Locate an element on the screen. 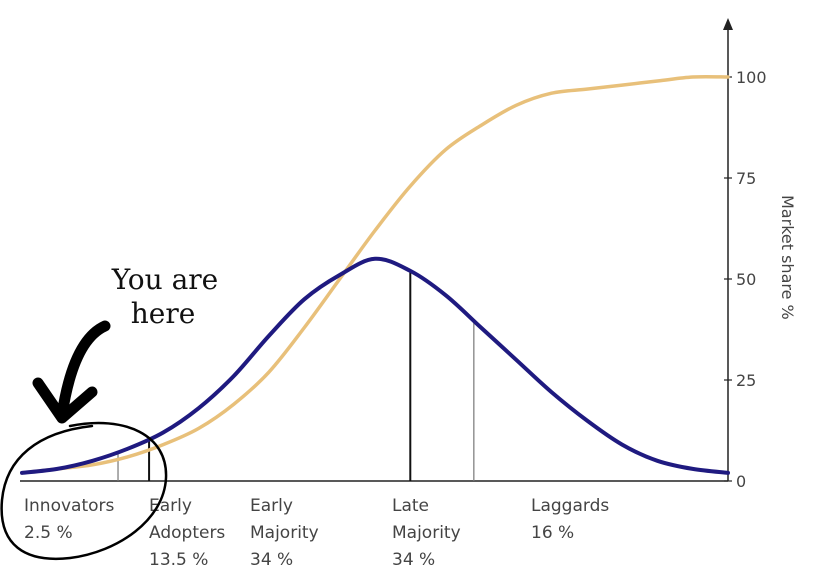 This screenshot has height=583, width=828. annotation-arrow-icon is located at coordinates (83, 370).